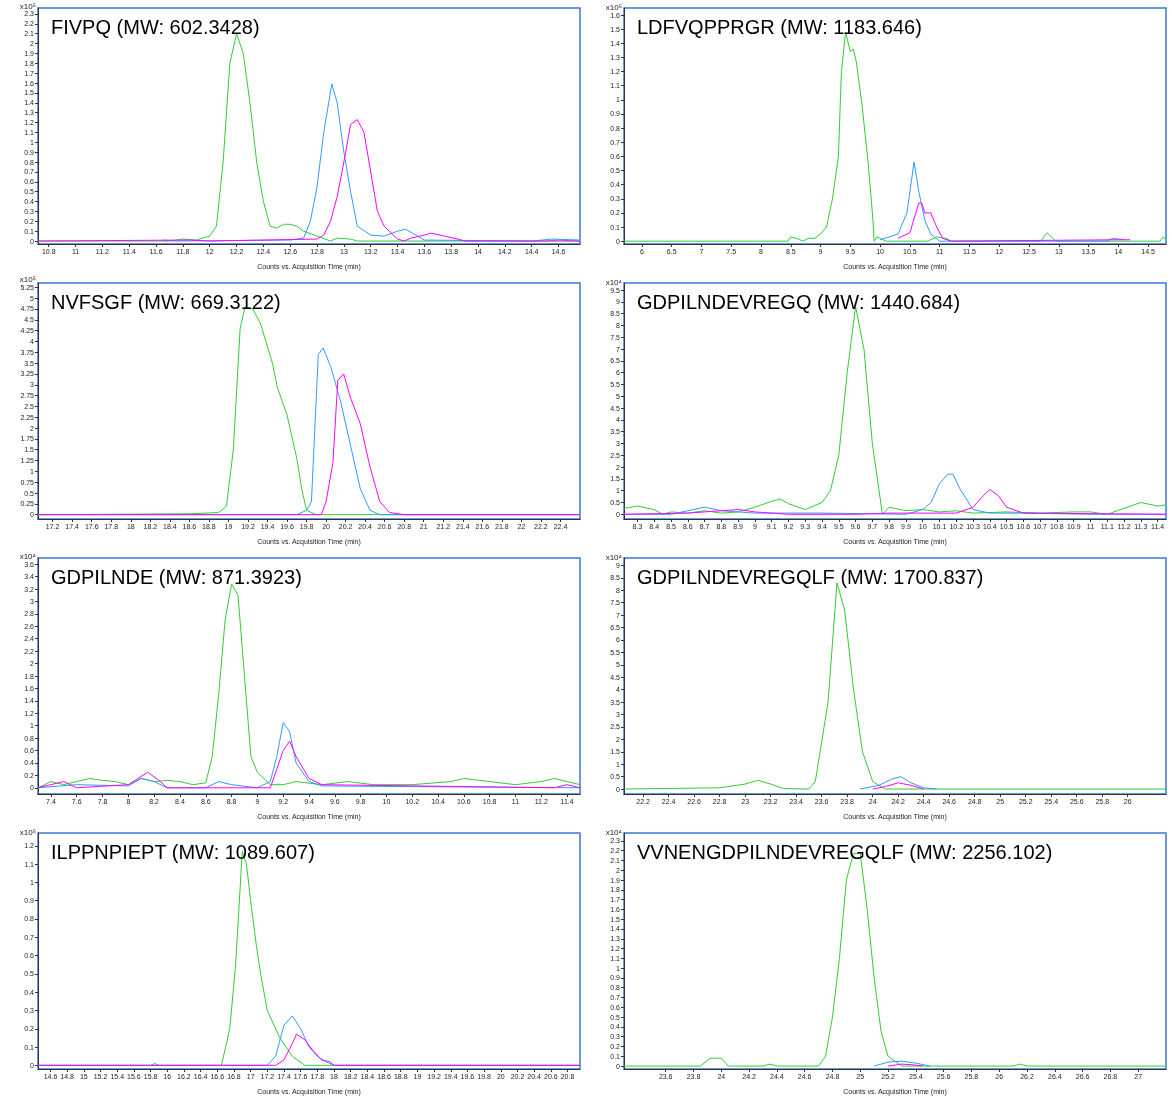  Describe the element at coordinates (155, 27) in the screenshot. I see `chart-title: FIVPQ (MW: 602.3428)` at that location.